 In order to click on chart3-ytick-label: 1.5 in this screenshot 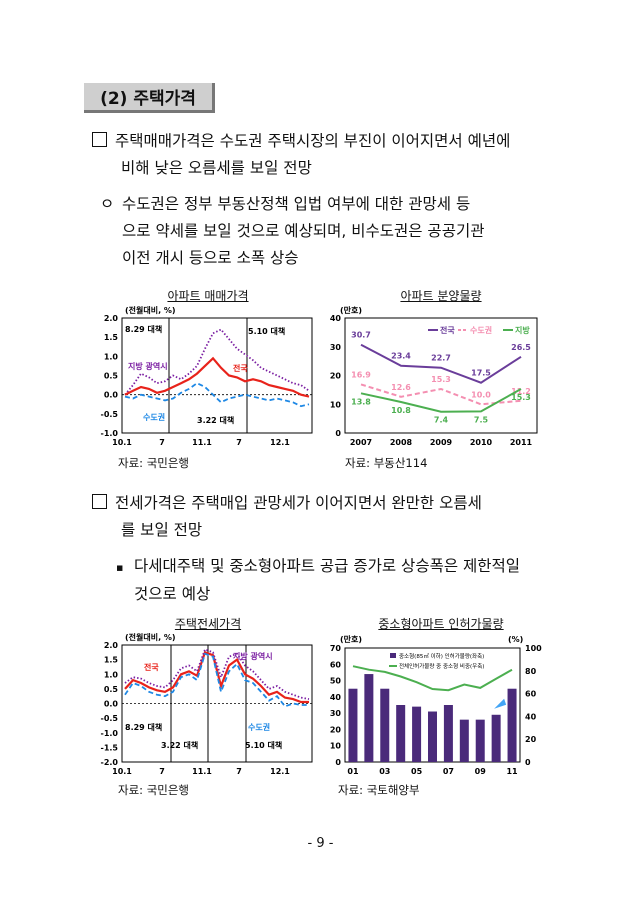, I will do `click(111, 660)`.